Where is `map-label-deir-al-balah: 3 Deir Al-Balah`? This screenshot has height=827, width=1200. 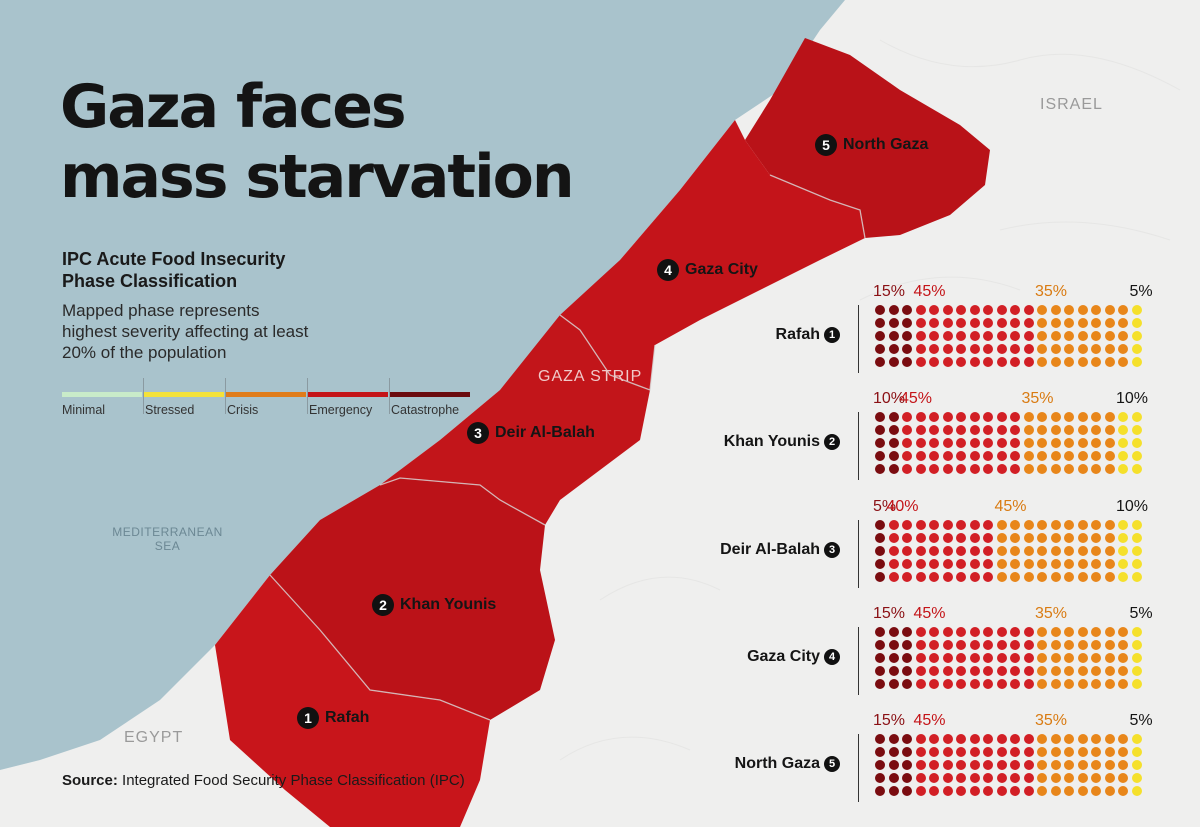 map-label-deir-al-balah: 3 Deir Al-Balah is located at coordinates (531, 433).